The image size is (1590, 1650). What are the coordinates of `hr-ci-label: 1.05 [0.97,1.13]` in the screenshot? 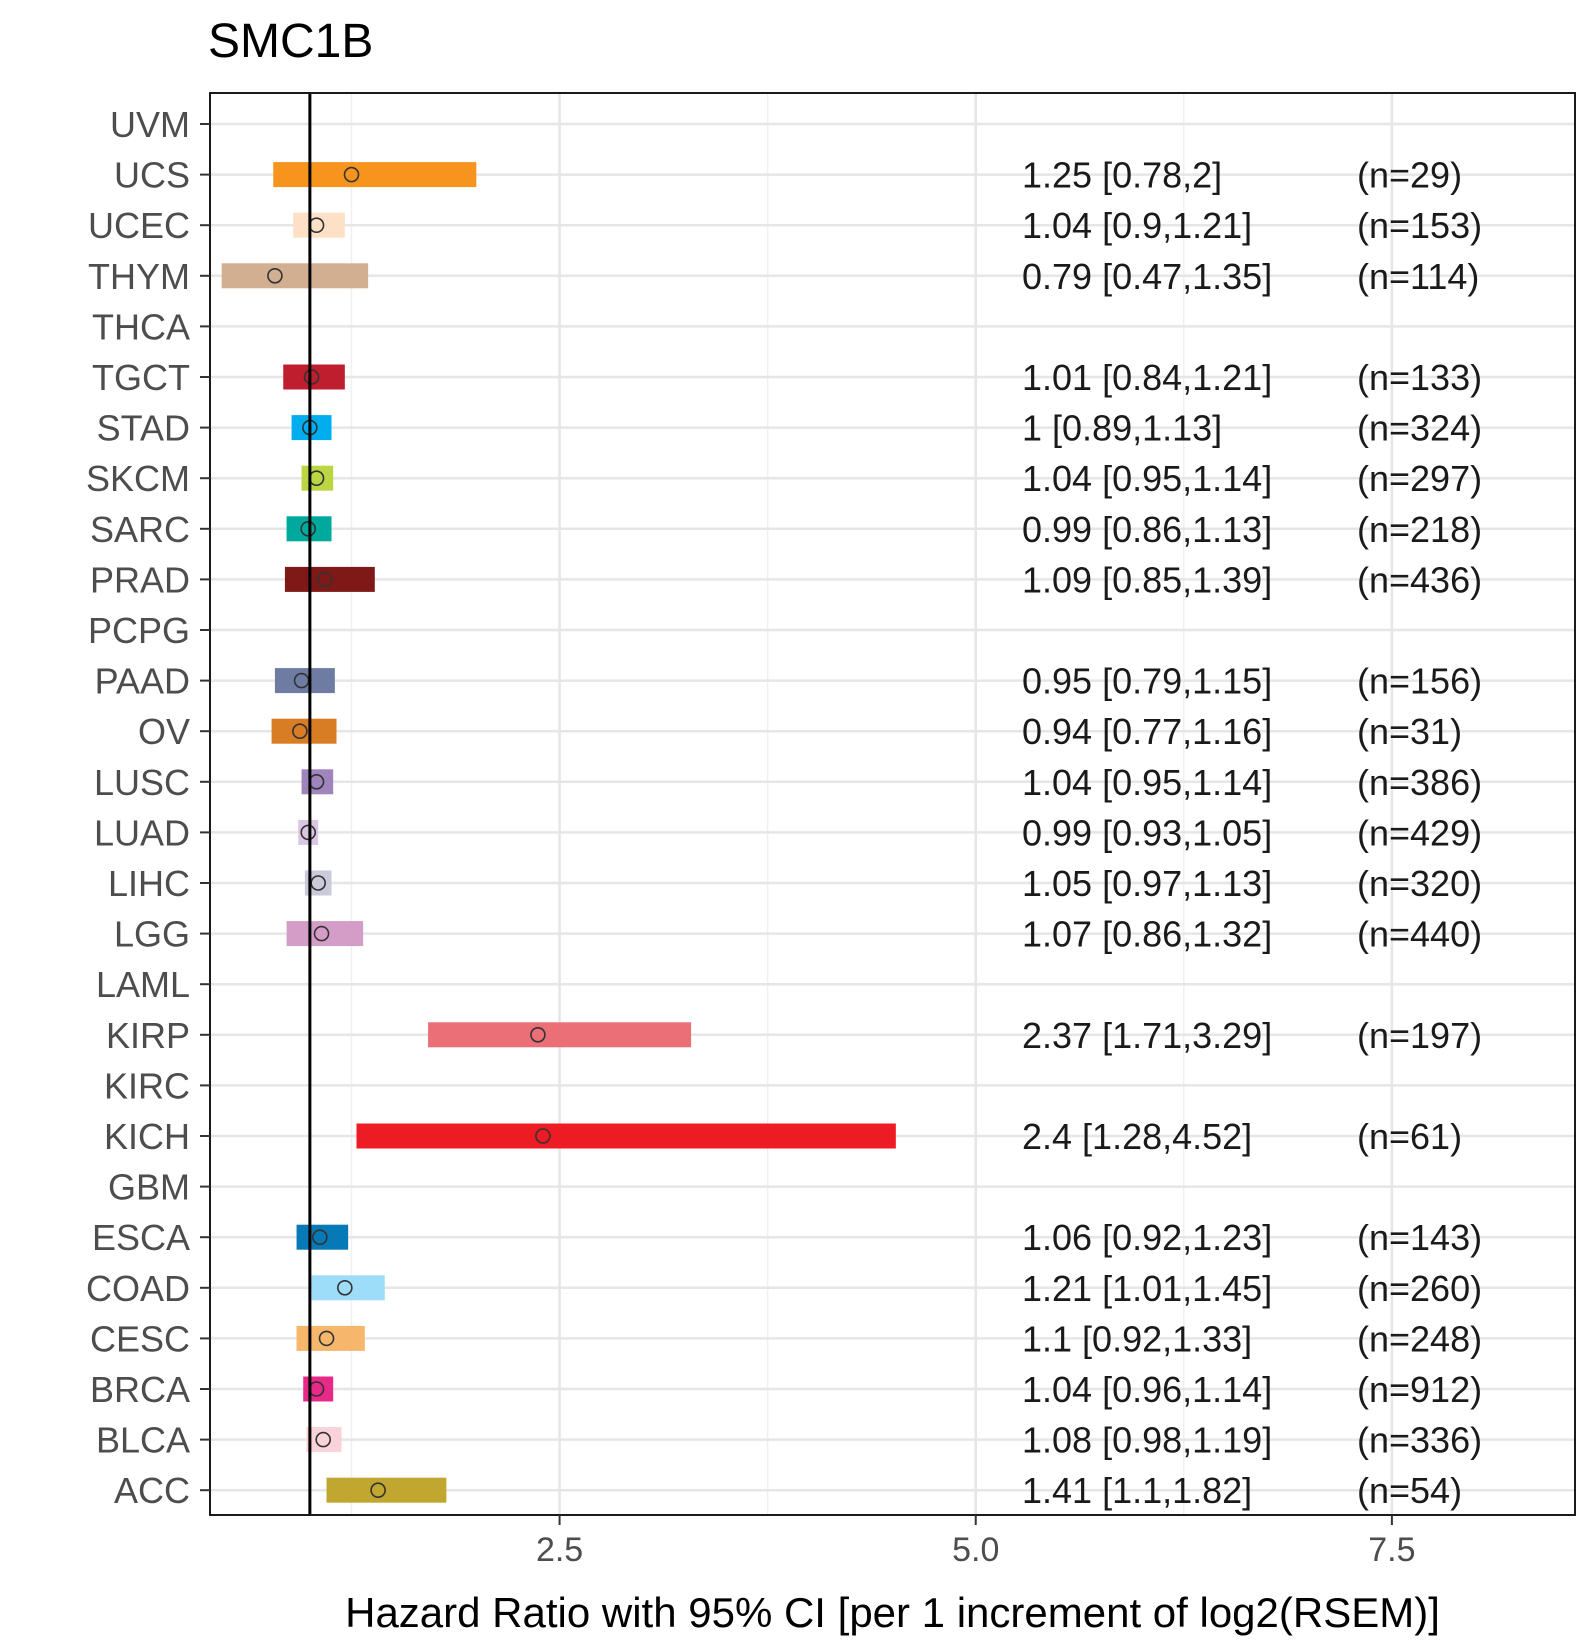 It's located at (1147, 883).